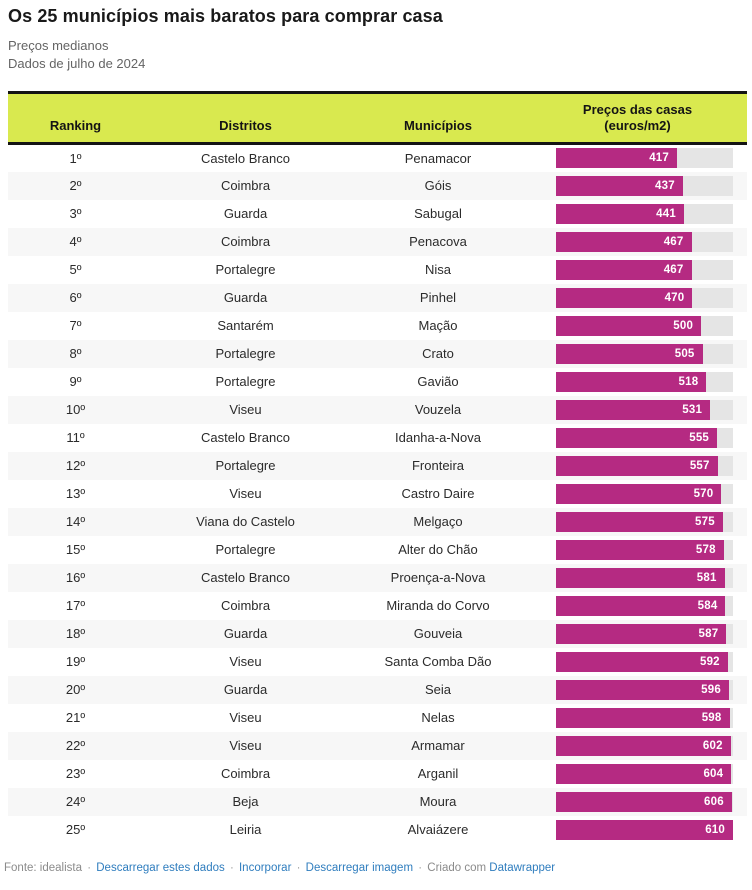 This screenshot has width=752, height=890. Describe the element at coordinates (265, 868) in the screenshot. I see `embed-link: Incorporar` at that location.